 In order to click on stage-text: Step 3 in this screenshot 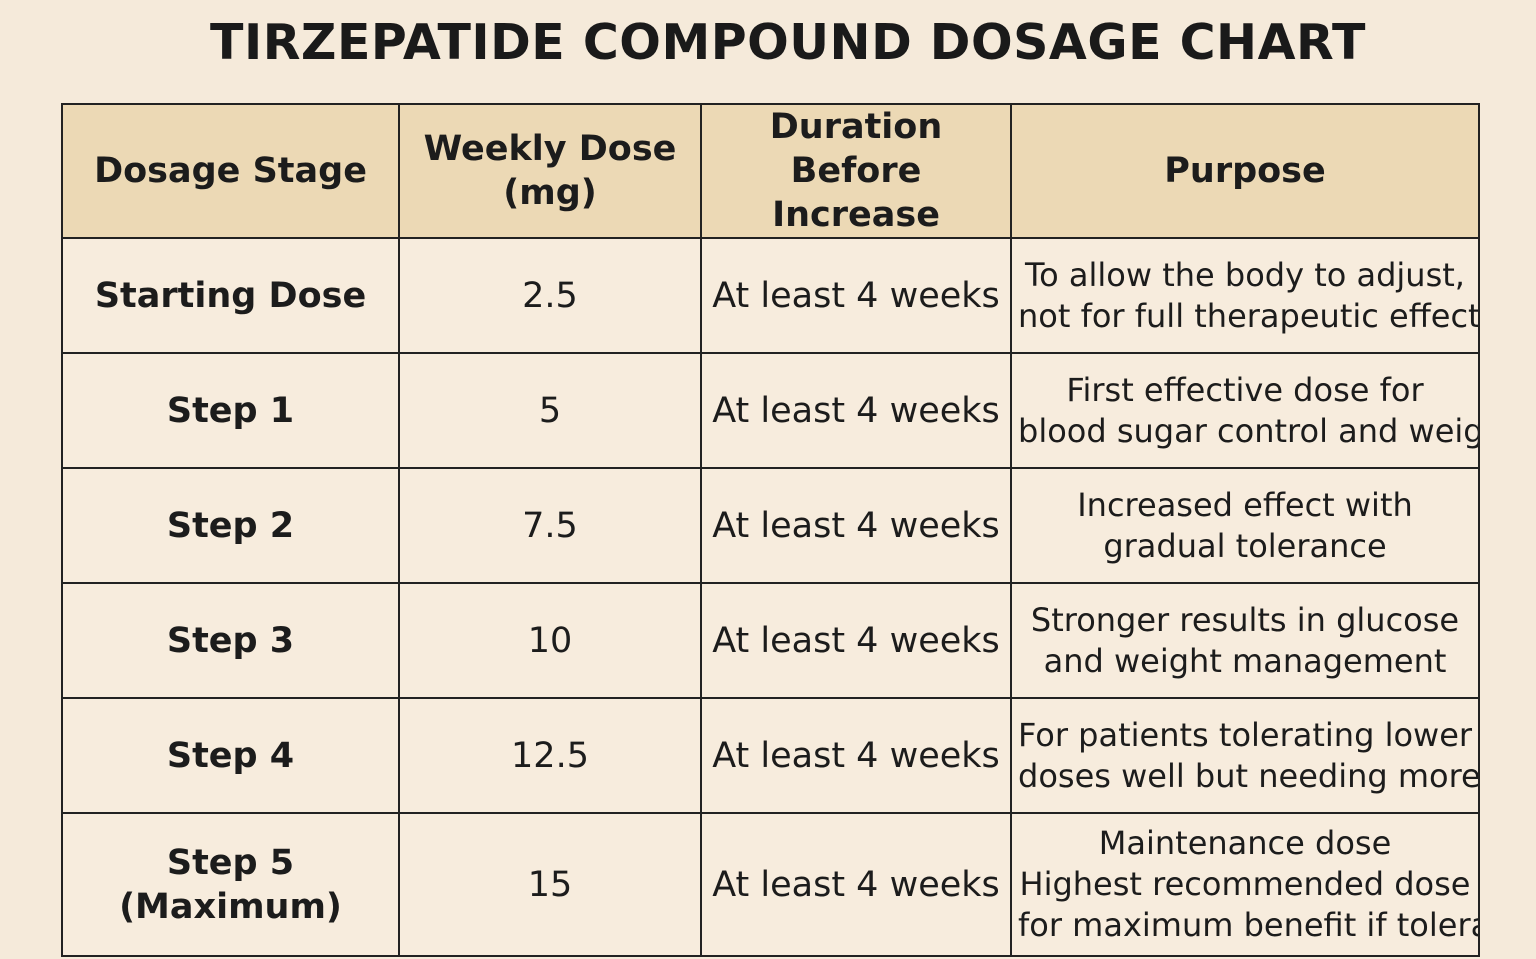, I will do `click(230, 640)`.